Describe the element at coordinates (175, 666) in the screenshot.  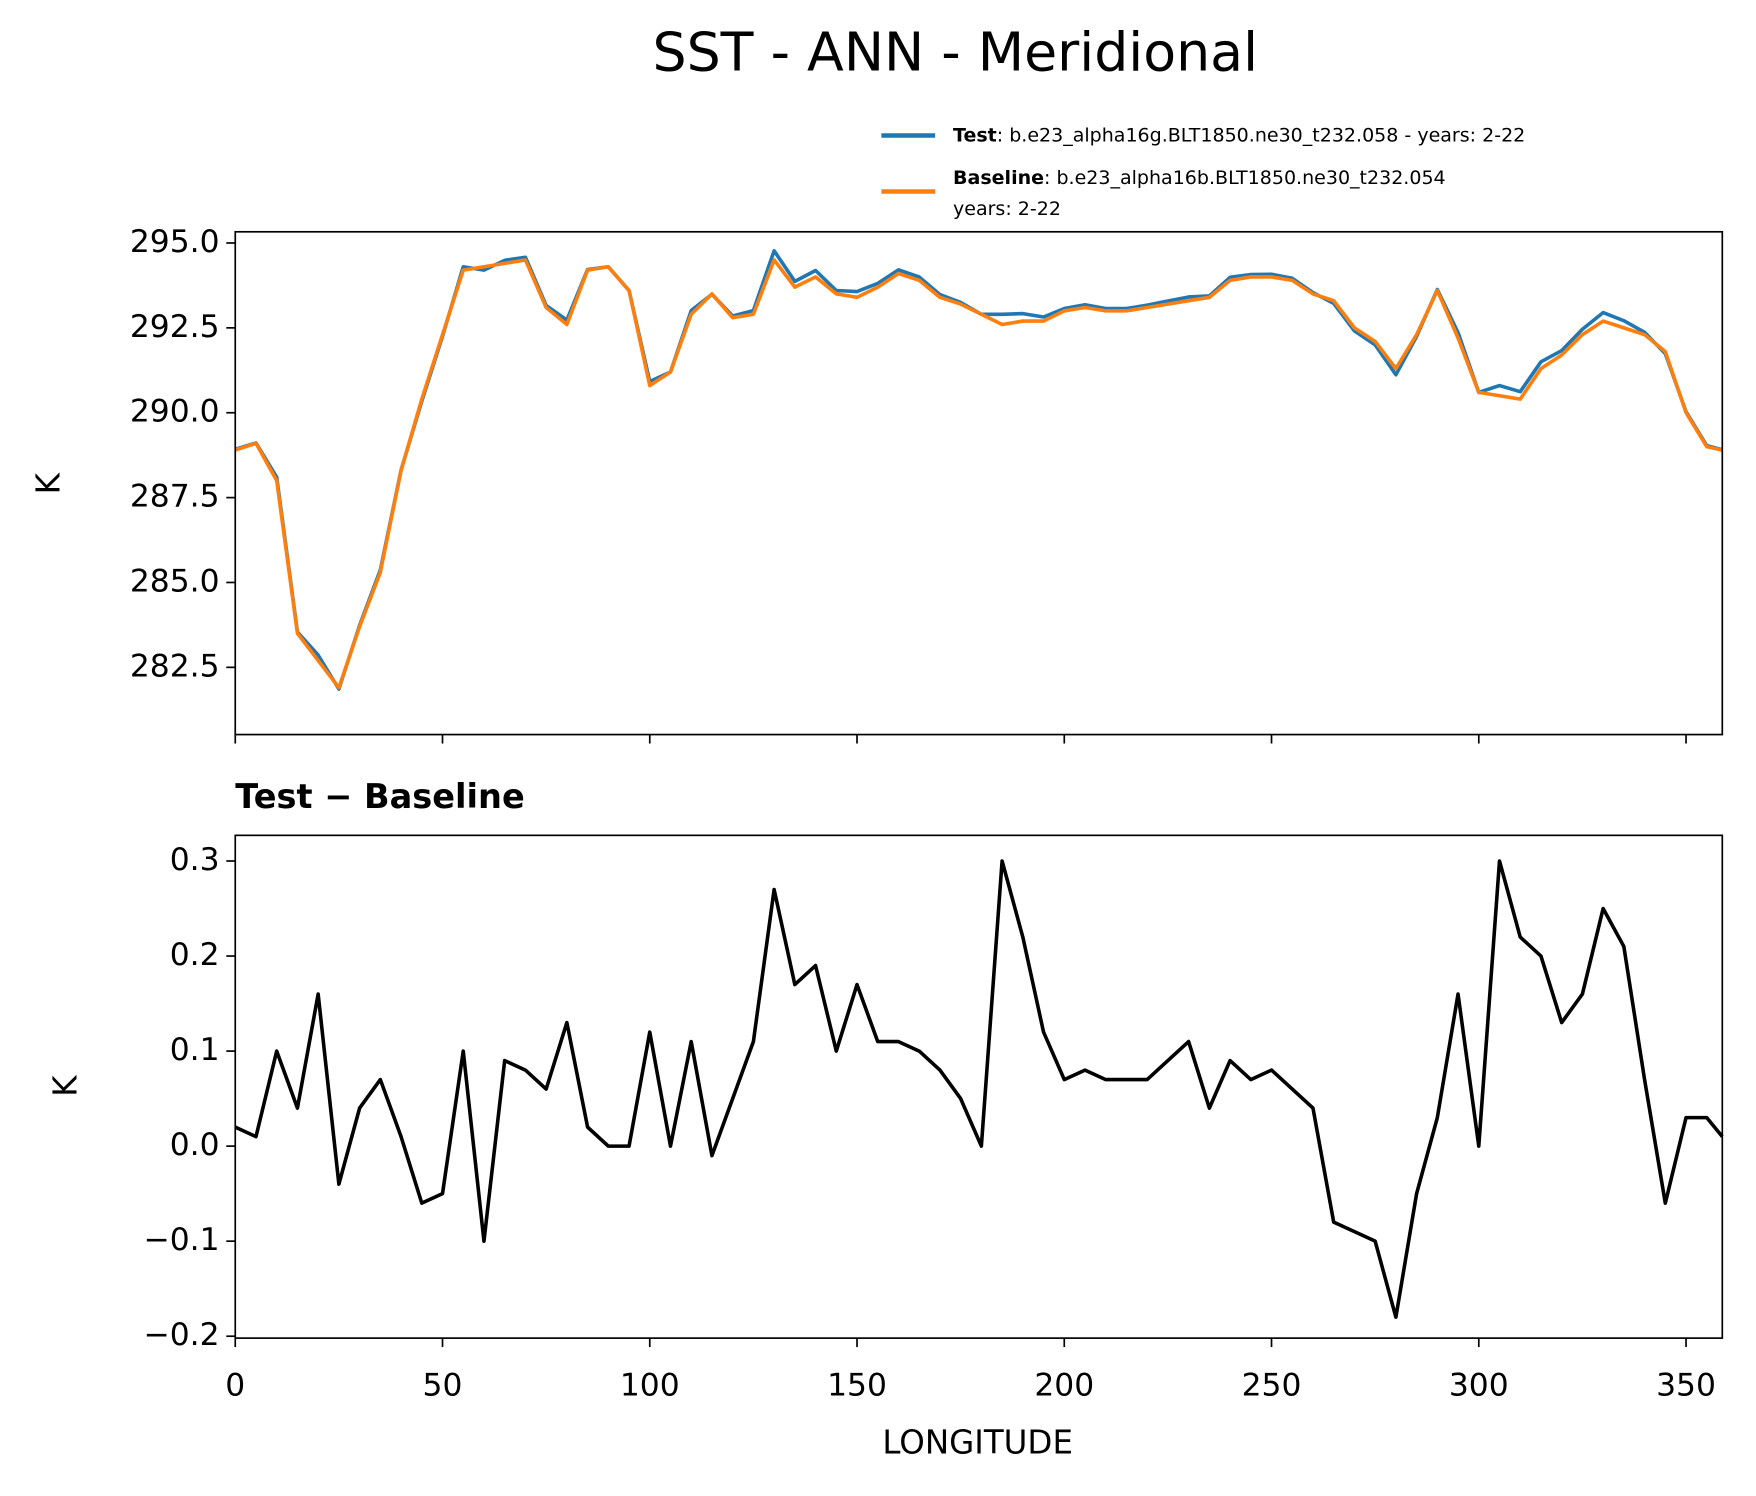
I see `y-tick-label: 282.5` at that location.